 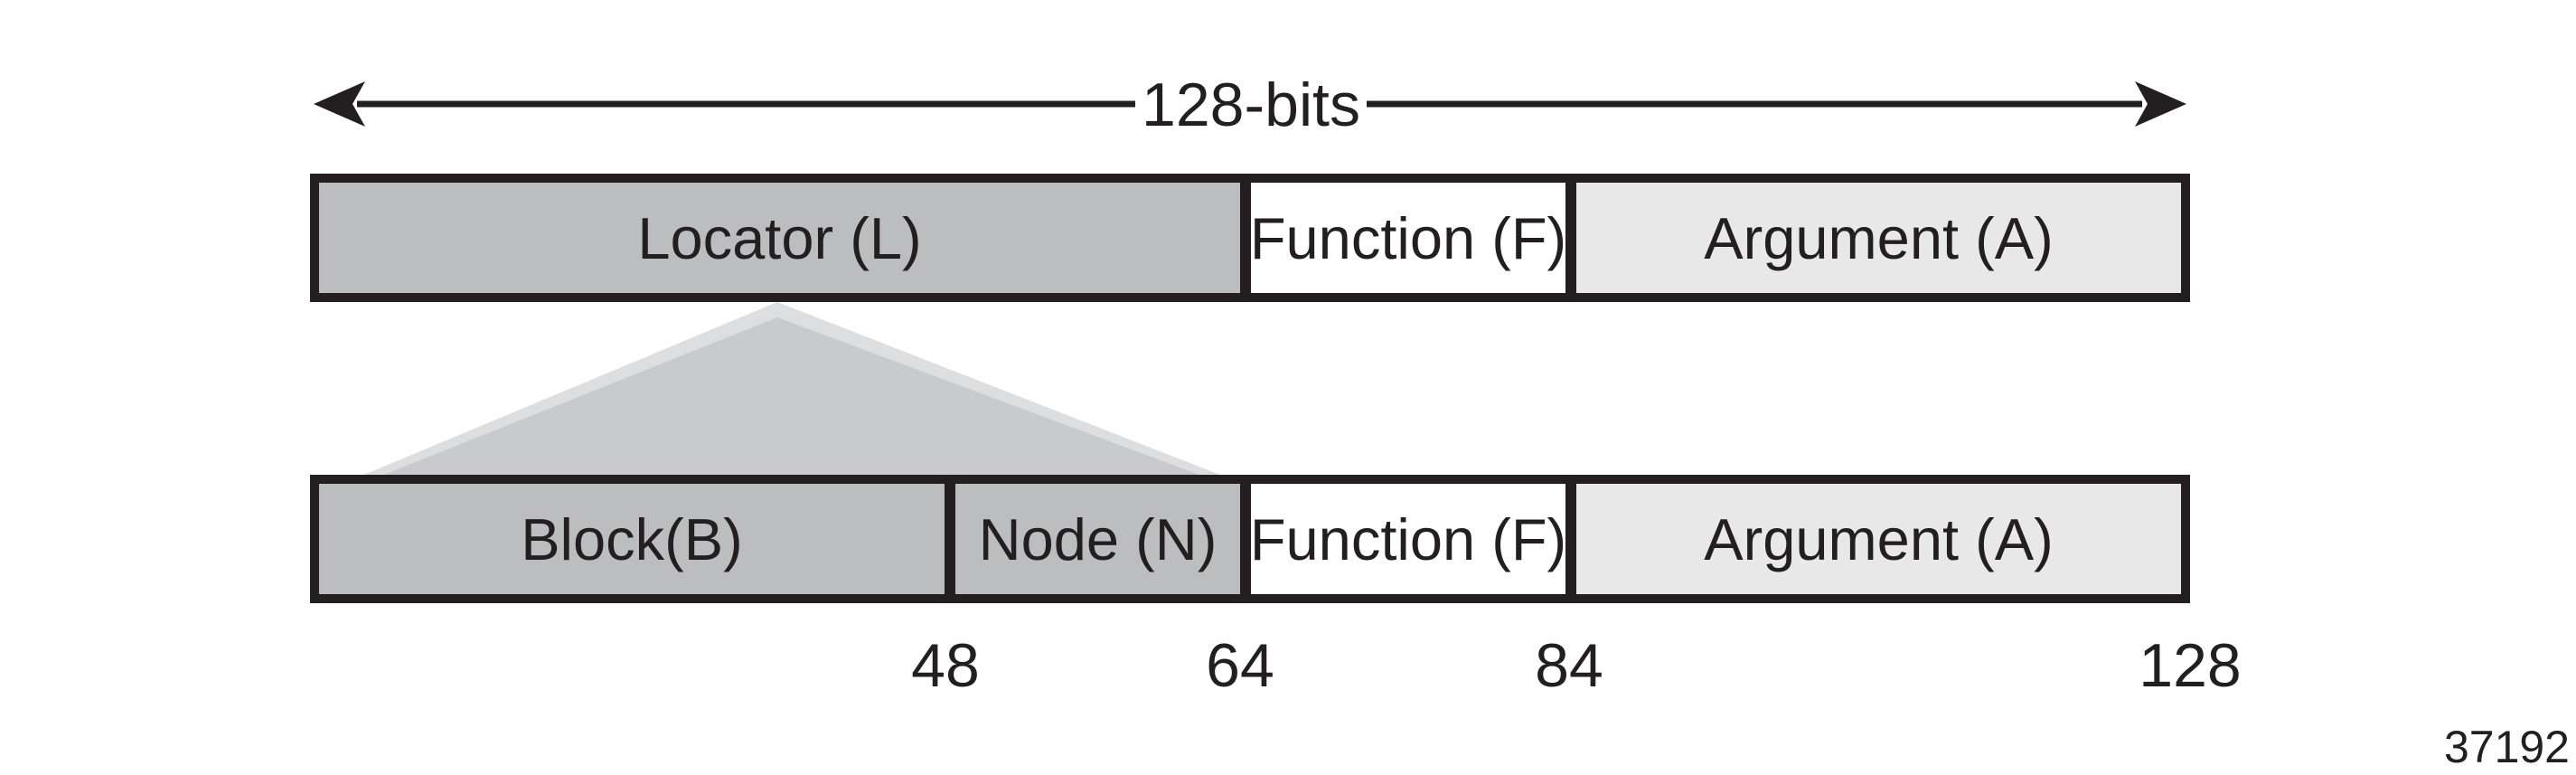 What do you see at coordinates (340, 104) in the screenshot?
I see `arrow-left-head-icon` at bounding box center [340, 104].